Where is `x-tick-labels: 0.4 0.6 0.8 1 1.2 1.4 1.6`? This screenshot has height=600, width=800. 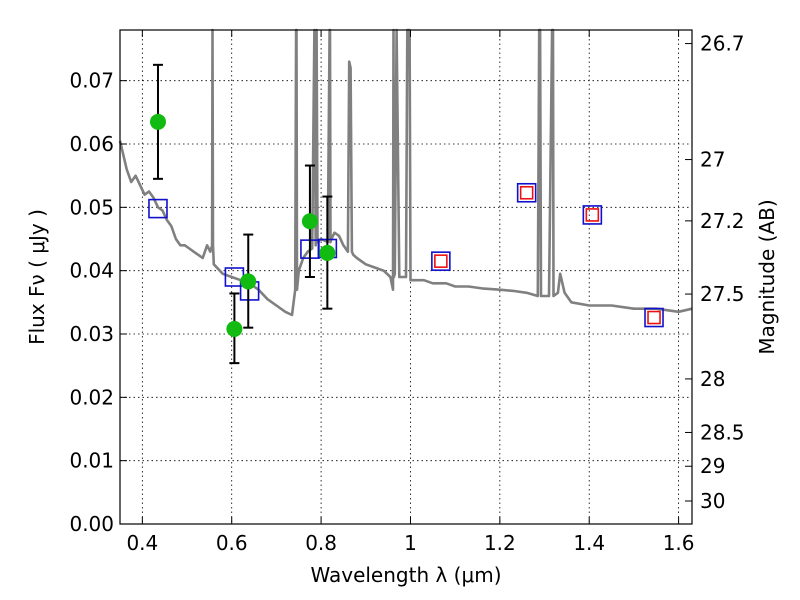 x-tick-labels: 0.4 0.6 0.8 1 1.2 1.4 1.6 is located at coordinates (410, 543).